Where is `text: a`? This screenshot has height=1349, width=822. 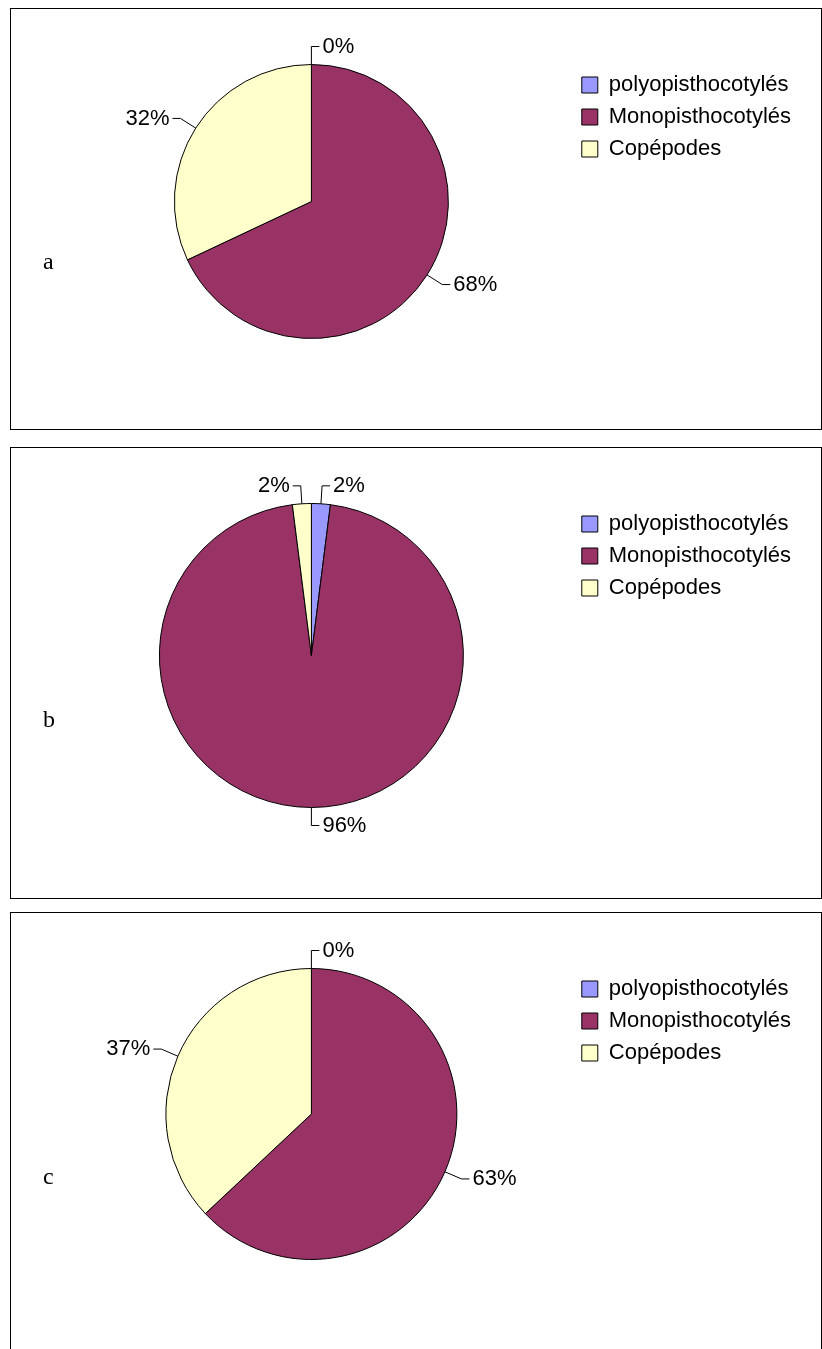 text: a is located at coordinates (48, 261).